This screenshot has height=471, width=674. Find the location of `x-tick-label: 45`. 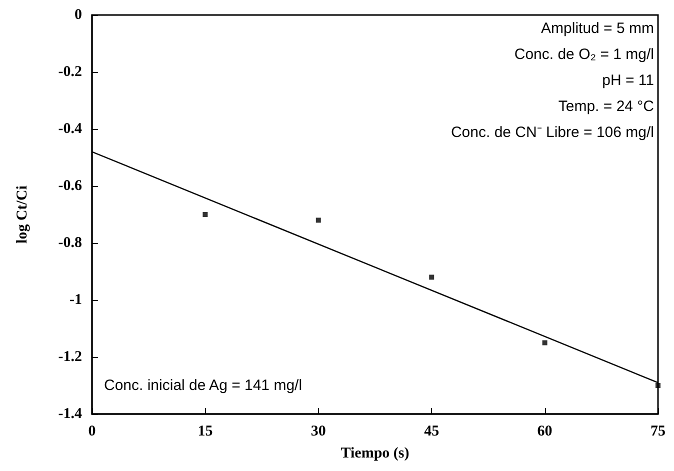

x-tick-label: 45 is located at coordinates (432, 432).